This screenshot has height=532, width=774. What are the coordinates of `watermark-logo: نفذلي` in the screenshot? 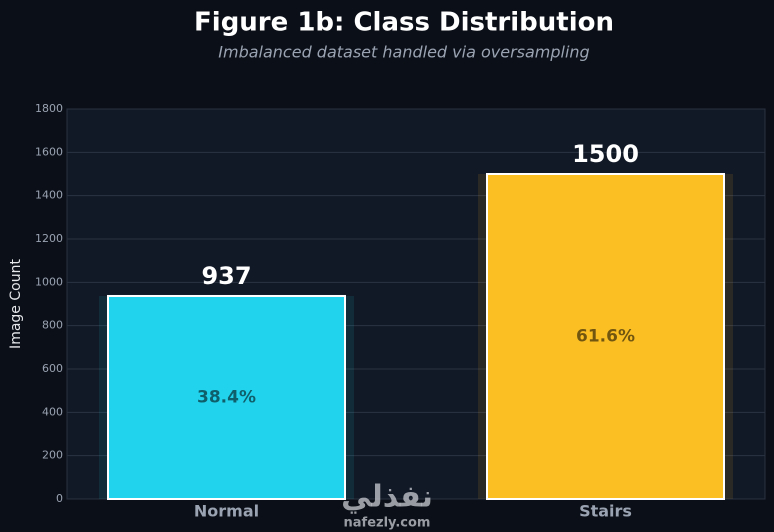 It's located at (387, 497).